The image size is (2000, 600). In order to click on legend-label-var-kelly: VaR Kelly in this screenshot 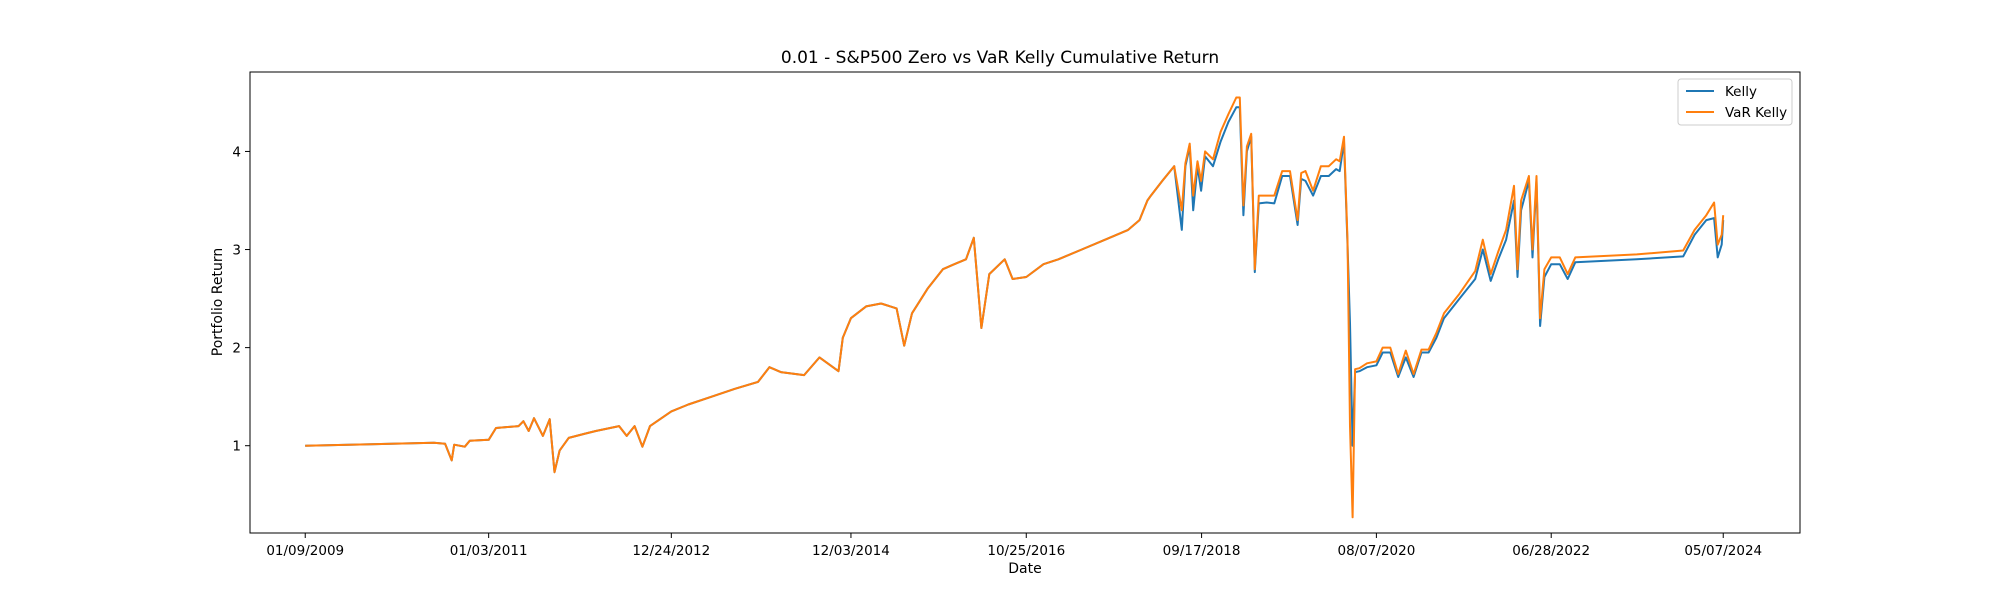, I will do `click(1756, 113)`.